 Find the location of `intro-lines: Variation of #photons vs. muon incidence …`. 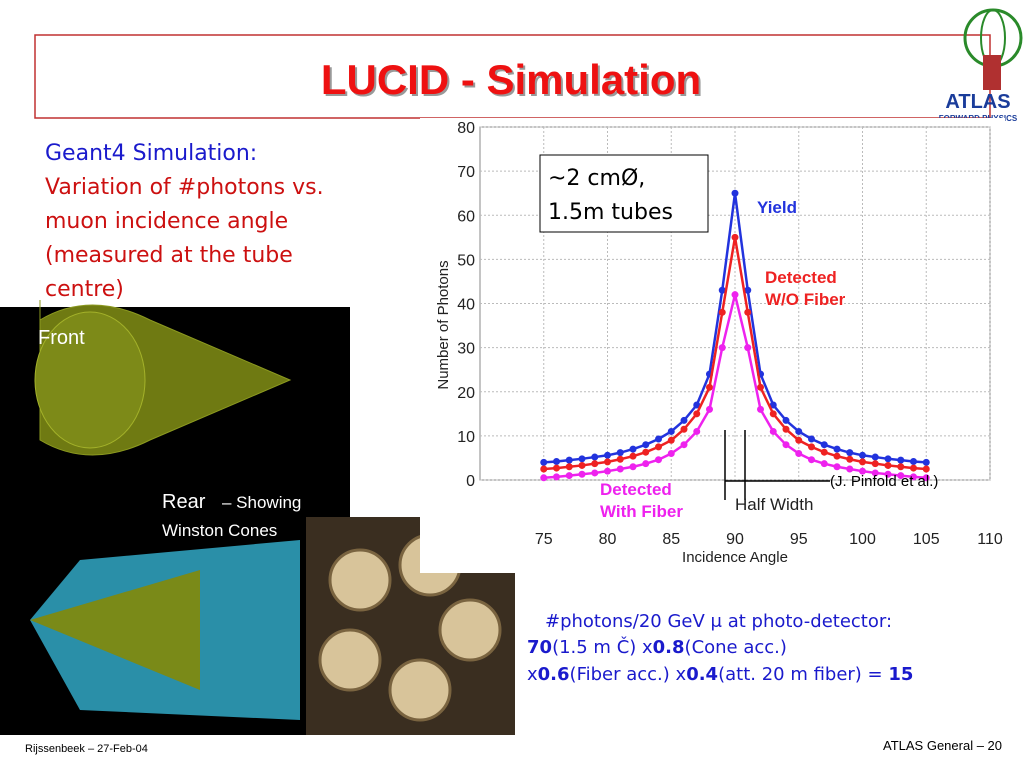

intro-lines: Variation of #photons vs. muon incidence … is located at coordinates (184, 238).